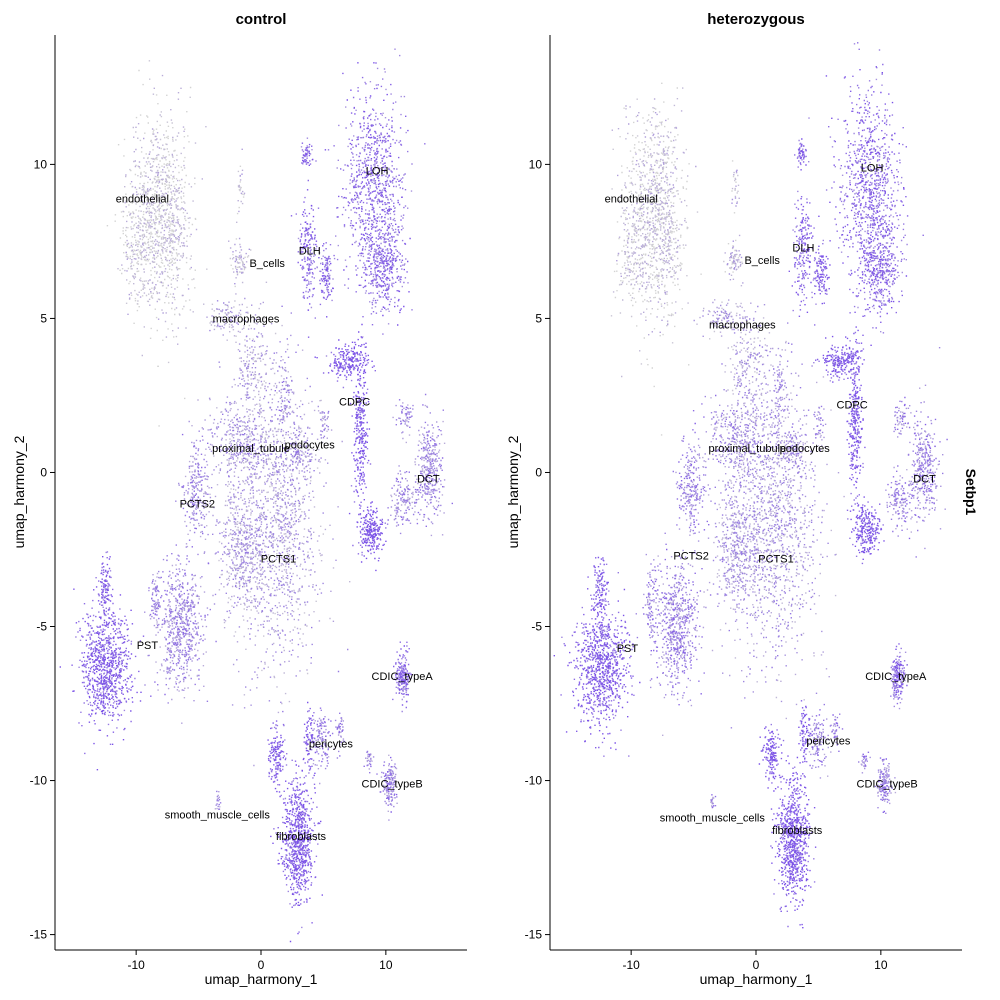 Image resolution: width=1000 pixels, height=1000 pixels. What do you see at coordinates (261, 19) in the screenshot?
I see `panel-title: control` at bounding box center [261, 19].